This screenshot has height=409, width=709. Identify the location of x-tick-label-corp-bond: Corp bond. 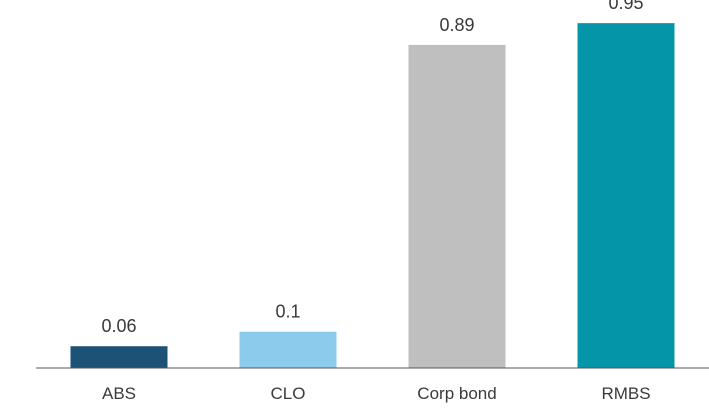
(456, 393).